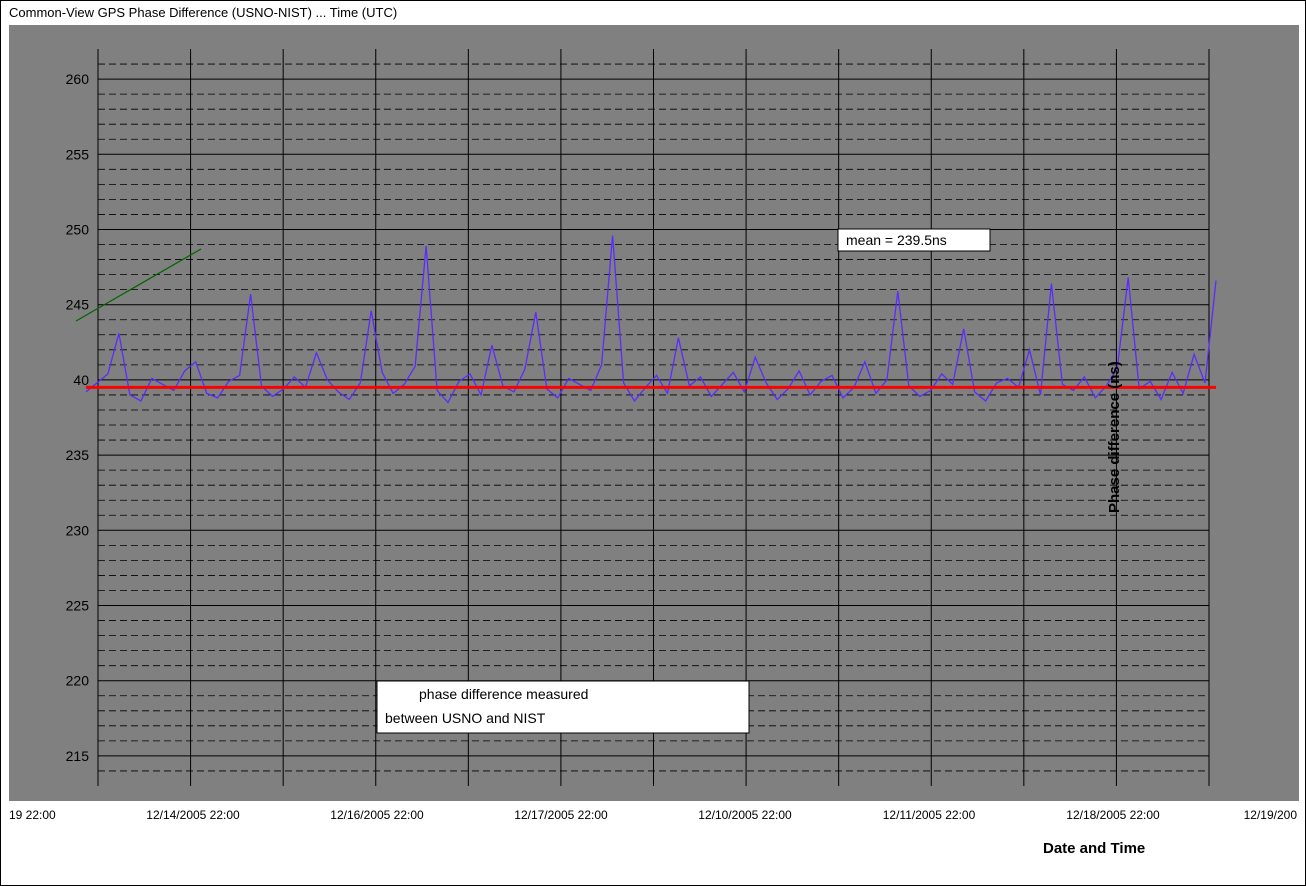  Describe the element at coordinates (193, 815) in the screenshot. I see `x-tick-label: 12/14/2005 22:00` at that location.